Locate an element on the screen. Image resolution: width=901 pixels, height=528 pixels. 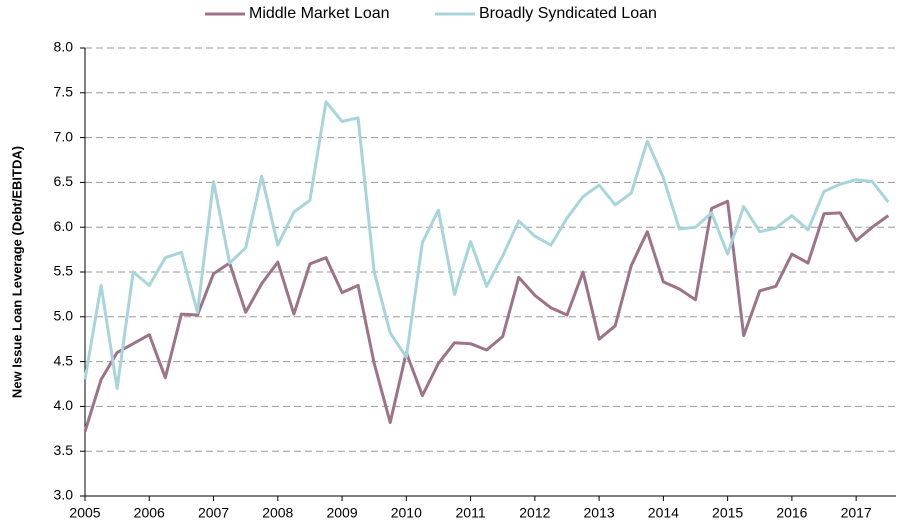
x-tick-label: 2005 is located at coordinates (84, 513).